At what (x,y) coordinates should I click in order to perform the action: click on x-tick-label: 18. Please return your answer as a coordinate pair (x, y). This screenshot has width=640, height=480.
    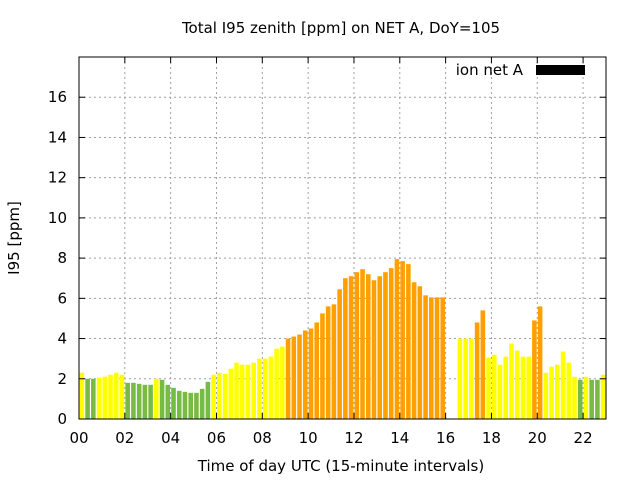
    Looking at the image, I should click on (491, 438).